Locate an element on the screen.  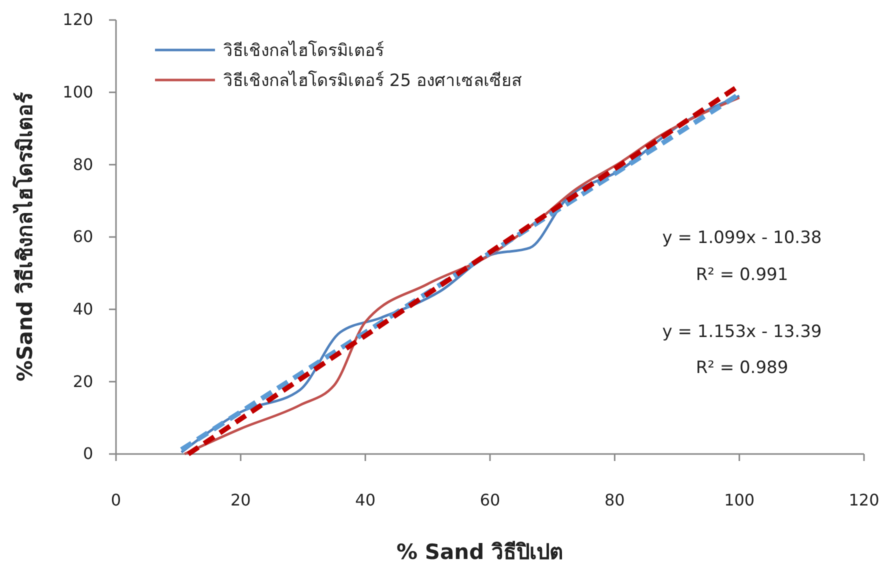
x-tick-label: 0 is located at coordinates (116, 500).